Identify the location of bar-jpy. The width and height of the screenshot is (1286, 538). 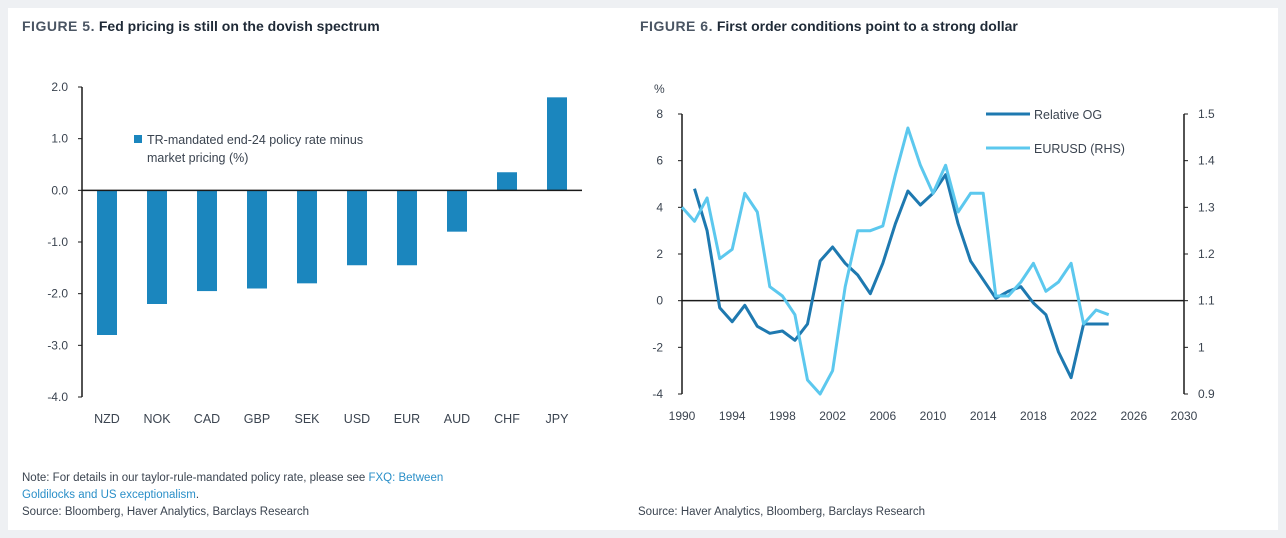
(557, 144).